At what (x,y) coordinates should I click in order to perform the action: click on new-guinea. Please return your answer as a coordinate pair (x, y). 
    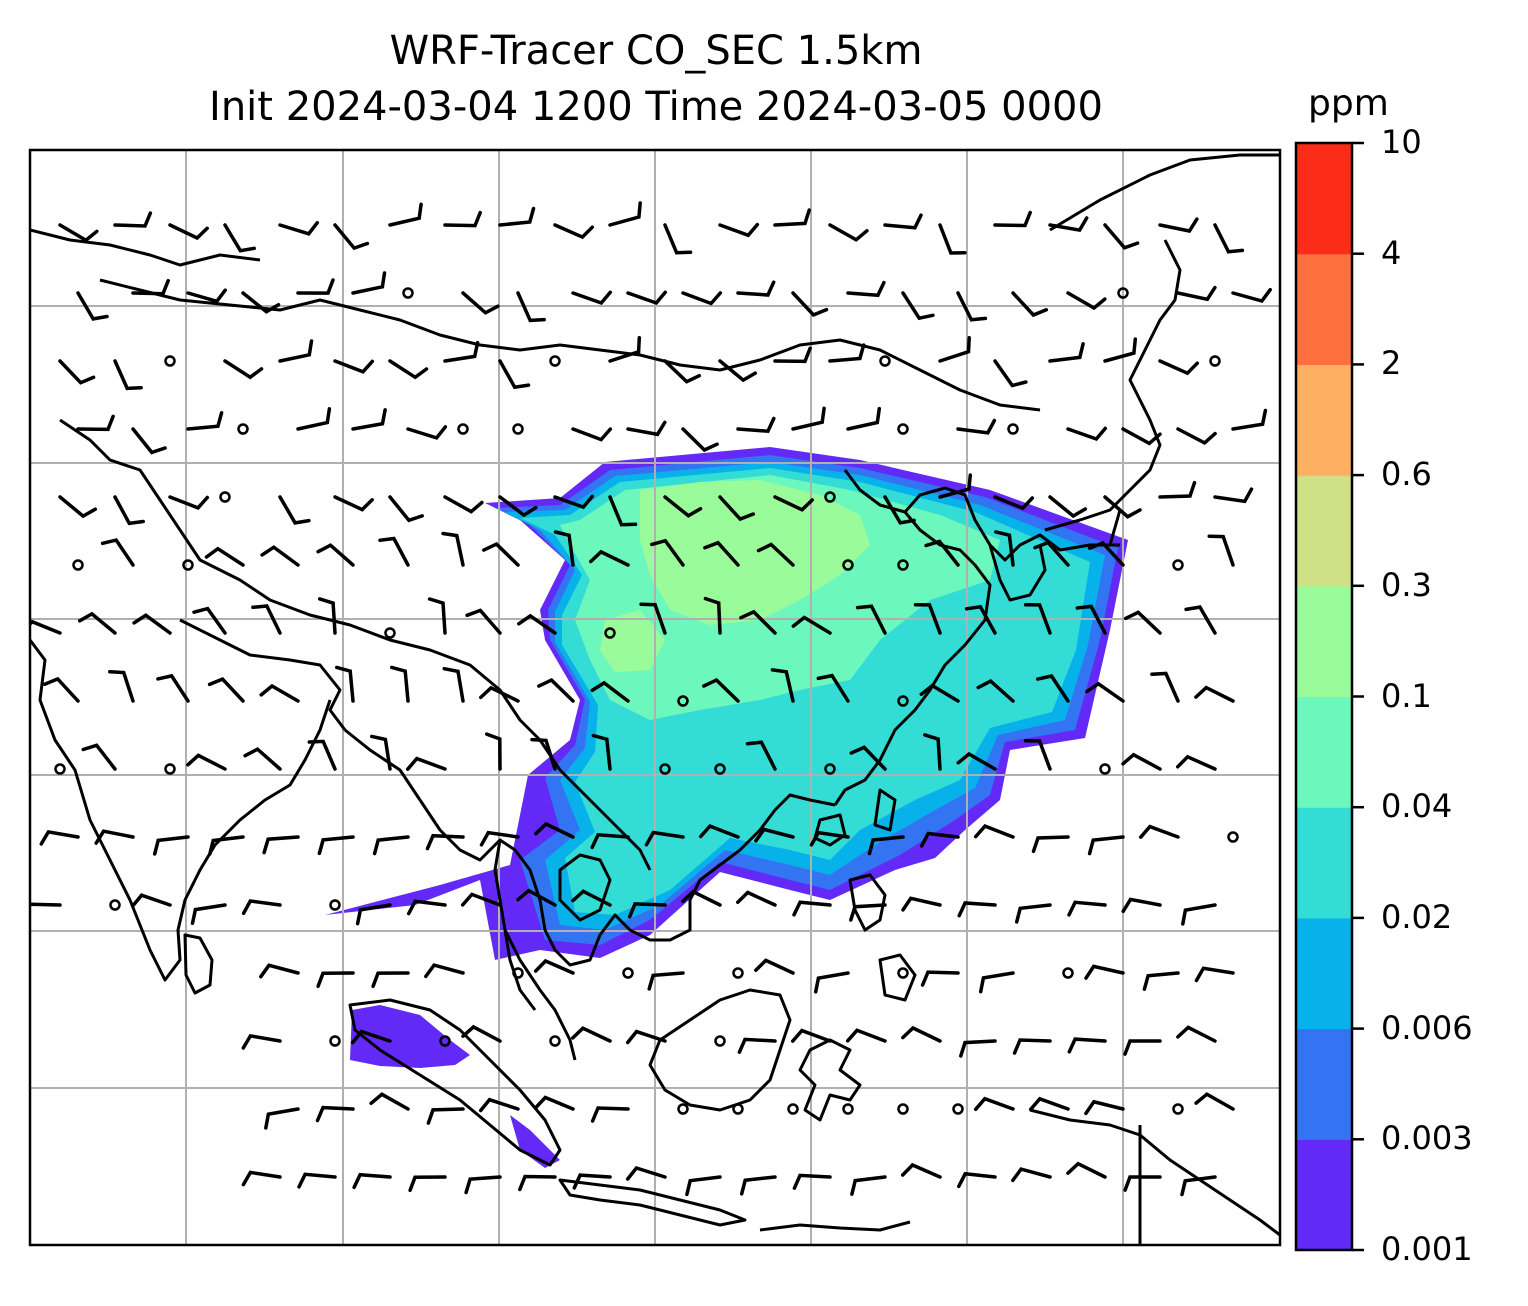
    Looking at the image, I should click on (1154, 1172).